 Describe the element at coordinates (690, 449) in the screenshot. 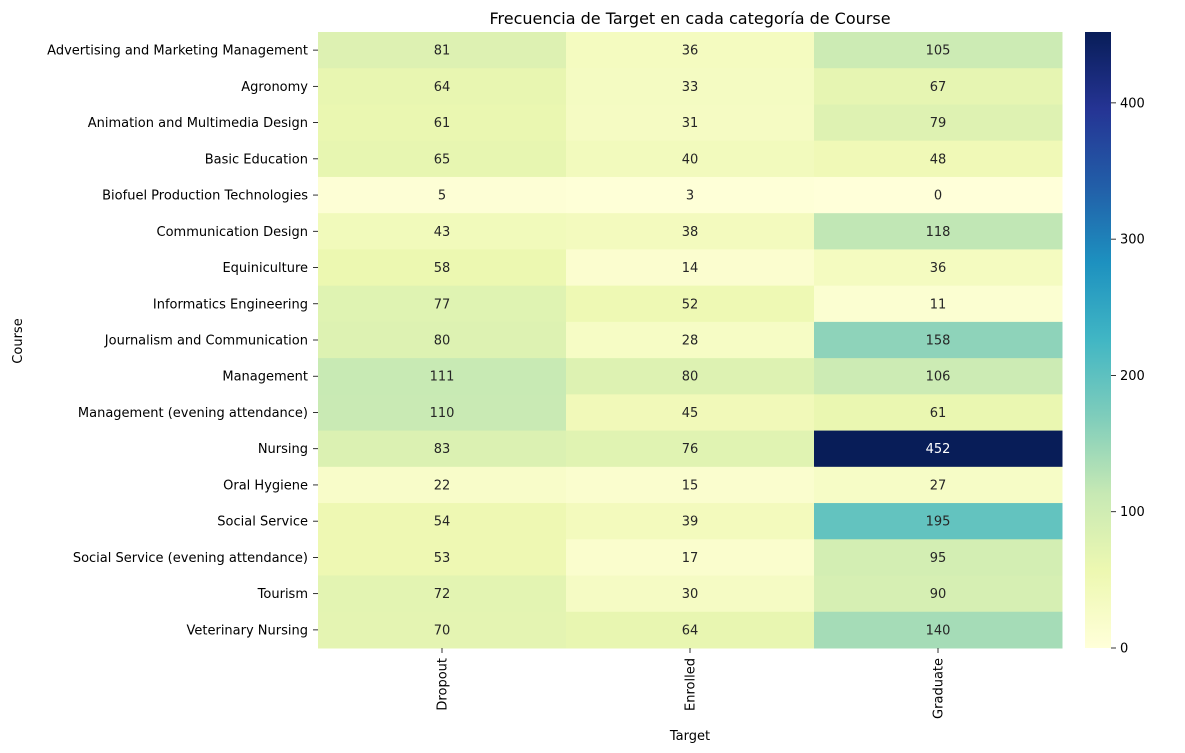

I see `cell-value-label: 76` at that location.